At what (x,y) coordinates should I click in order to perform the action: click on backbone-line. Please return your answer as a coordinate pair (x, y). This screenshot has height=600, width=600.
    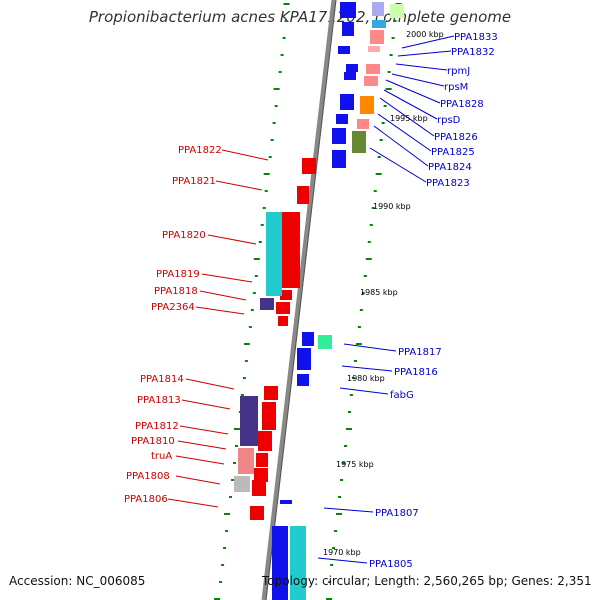
    Looking at the image, I should click on (299, 300).